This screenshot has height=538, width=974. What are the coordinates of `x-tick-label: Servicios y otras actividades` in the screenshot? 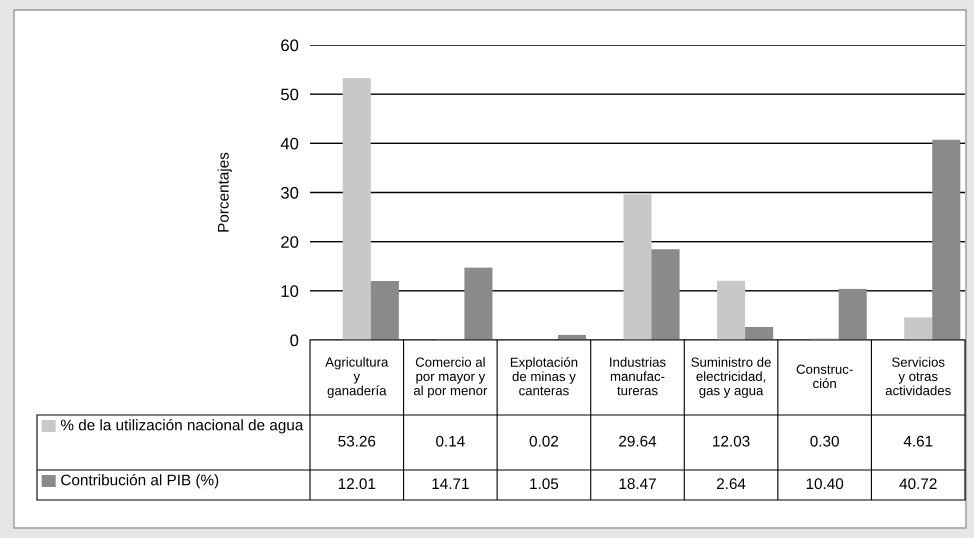 It's located at (918, 376).